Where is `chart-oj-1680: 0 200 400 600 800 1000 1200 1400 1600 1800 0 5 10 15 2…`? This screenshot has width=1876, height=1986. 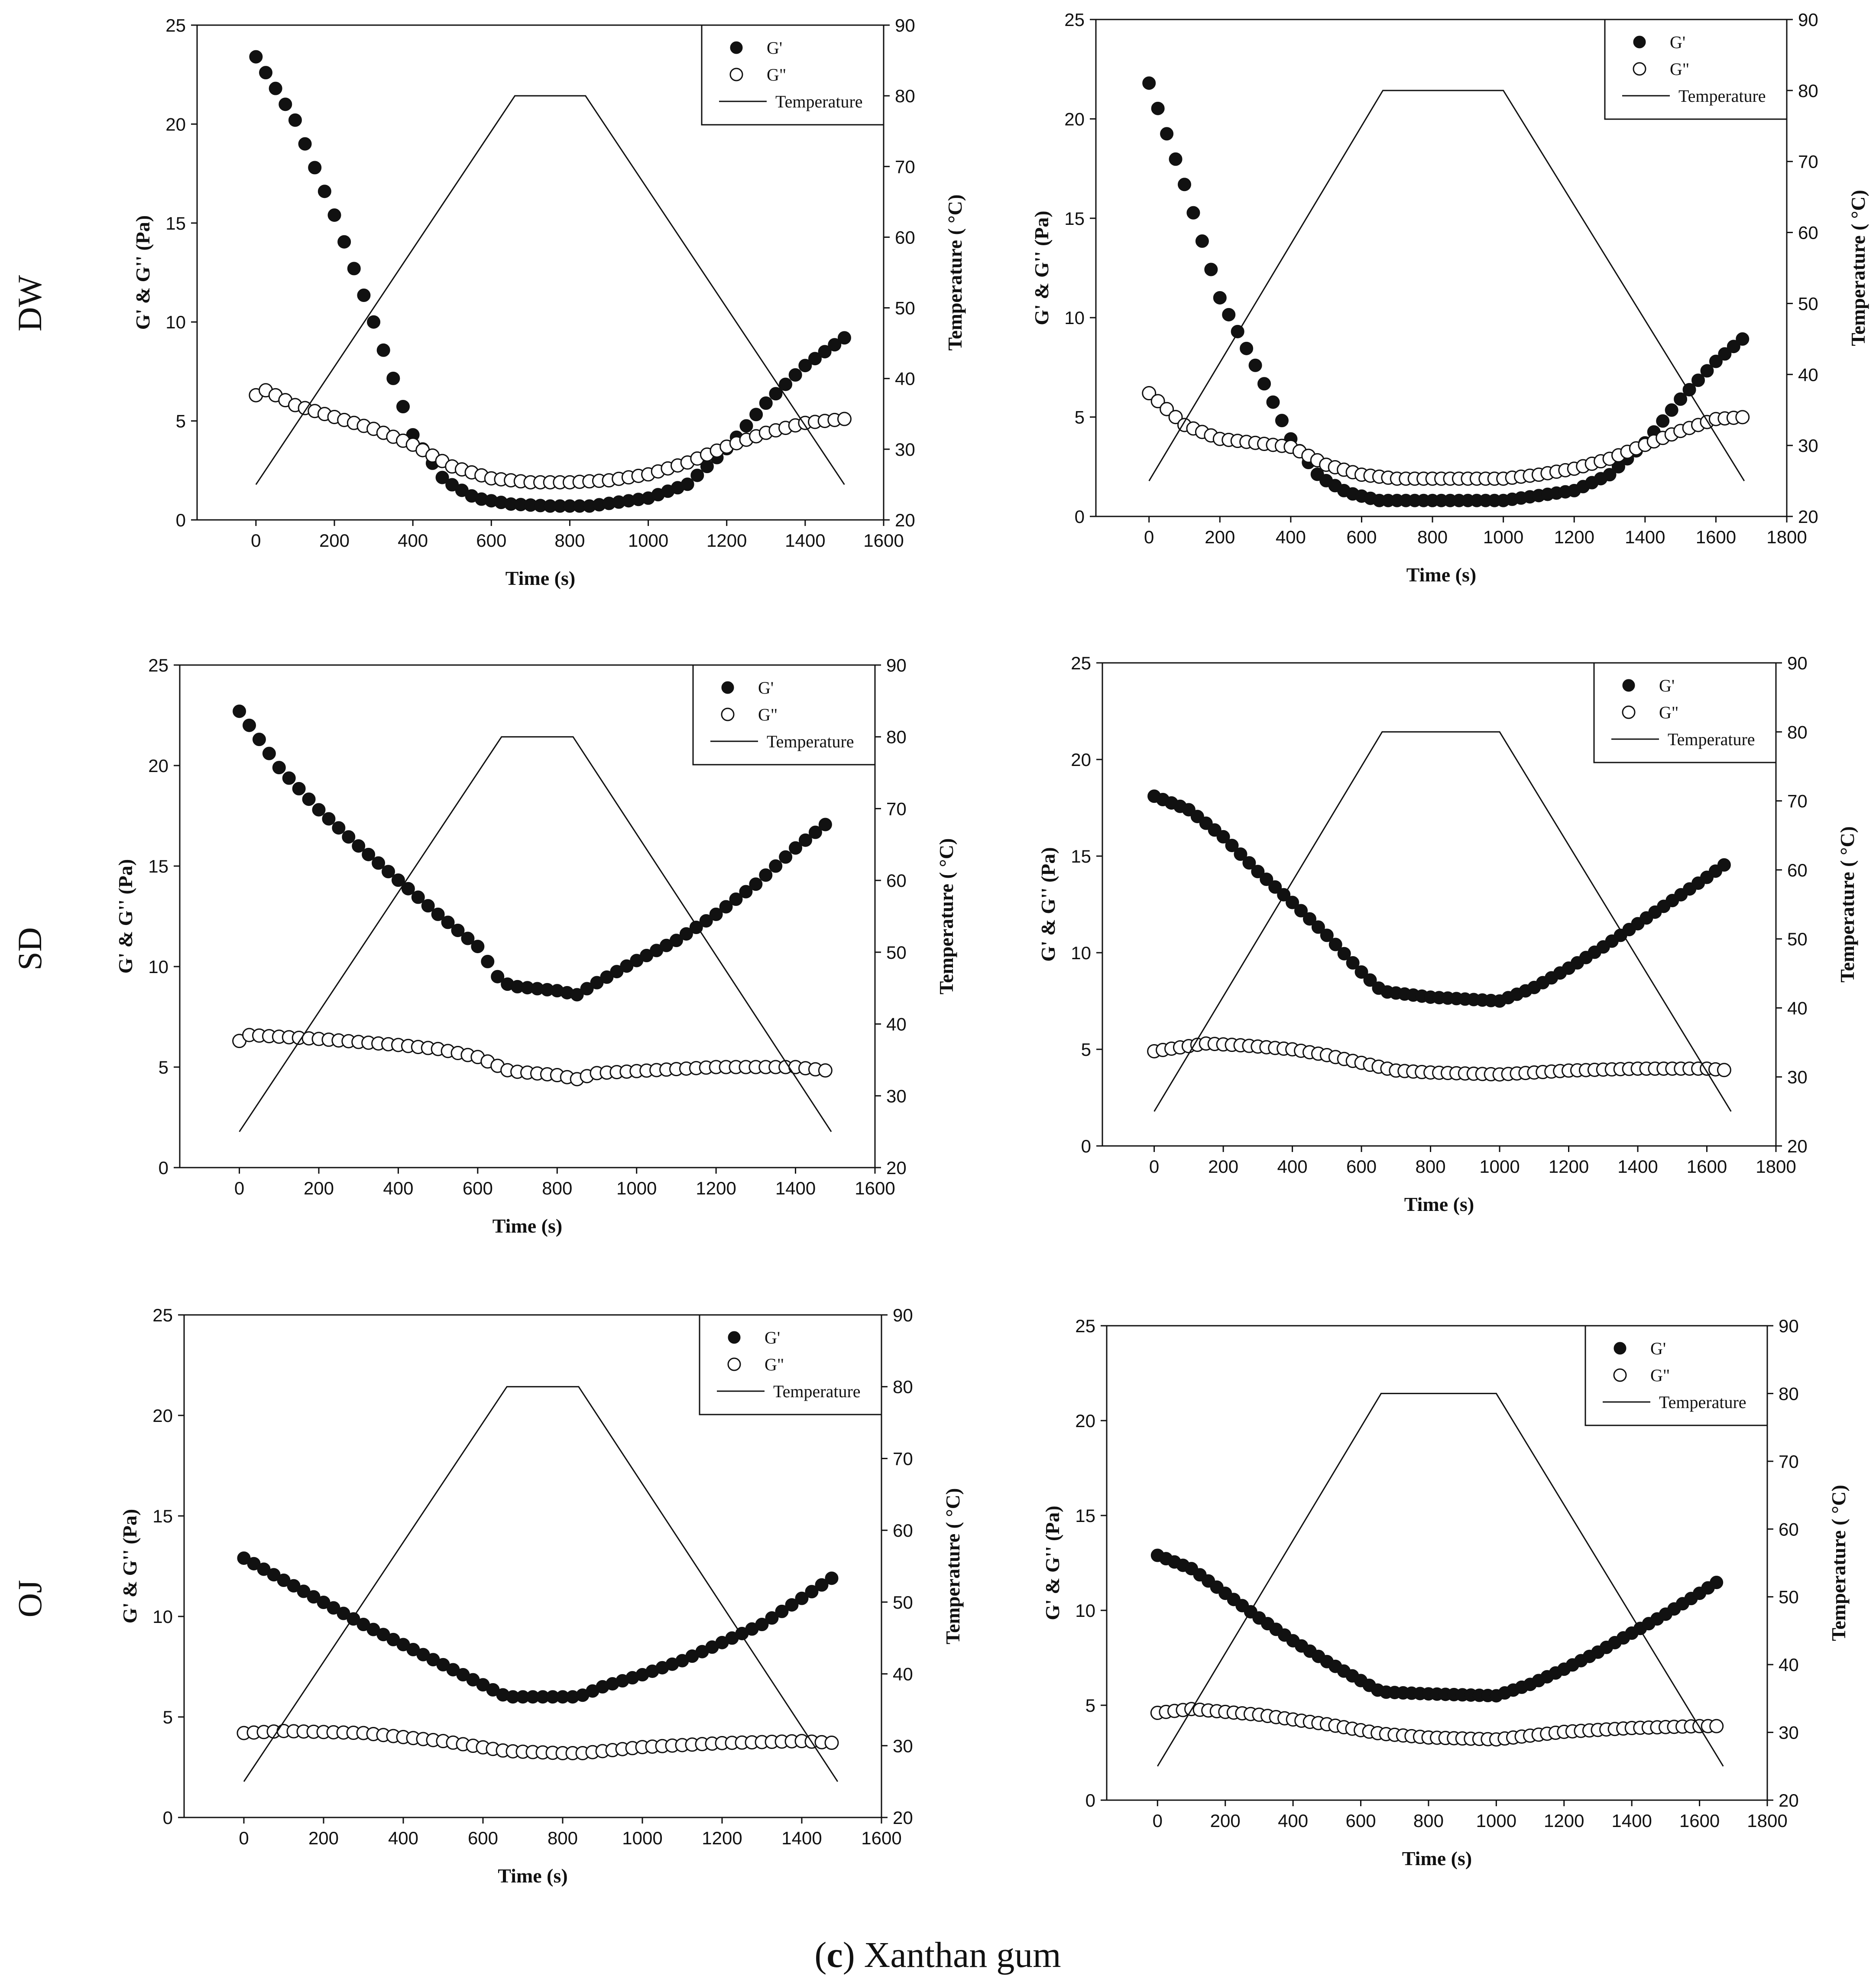 chart-oj-1680: 0 200 400 600 800 1000 1200 1400 1600 1800 0 5 10 15 2… is located at coordinates (1445, 1592).